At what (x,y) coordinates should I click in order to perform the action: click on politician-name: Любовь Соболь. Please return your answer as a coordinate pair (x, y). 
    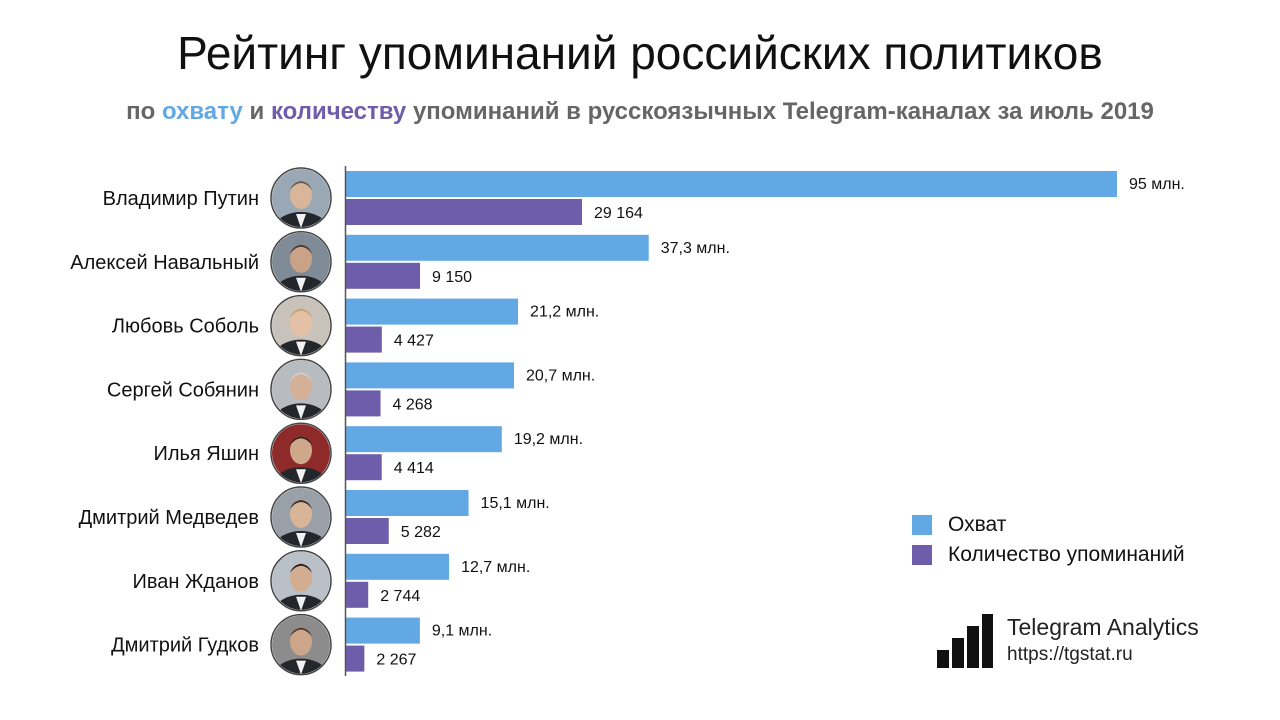
    Looking at the image, I should click on (185, 327).